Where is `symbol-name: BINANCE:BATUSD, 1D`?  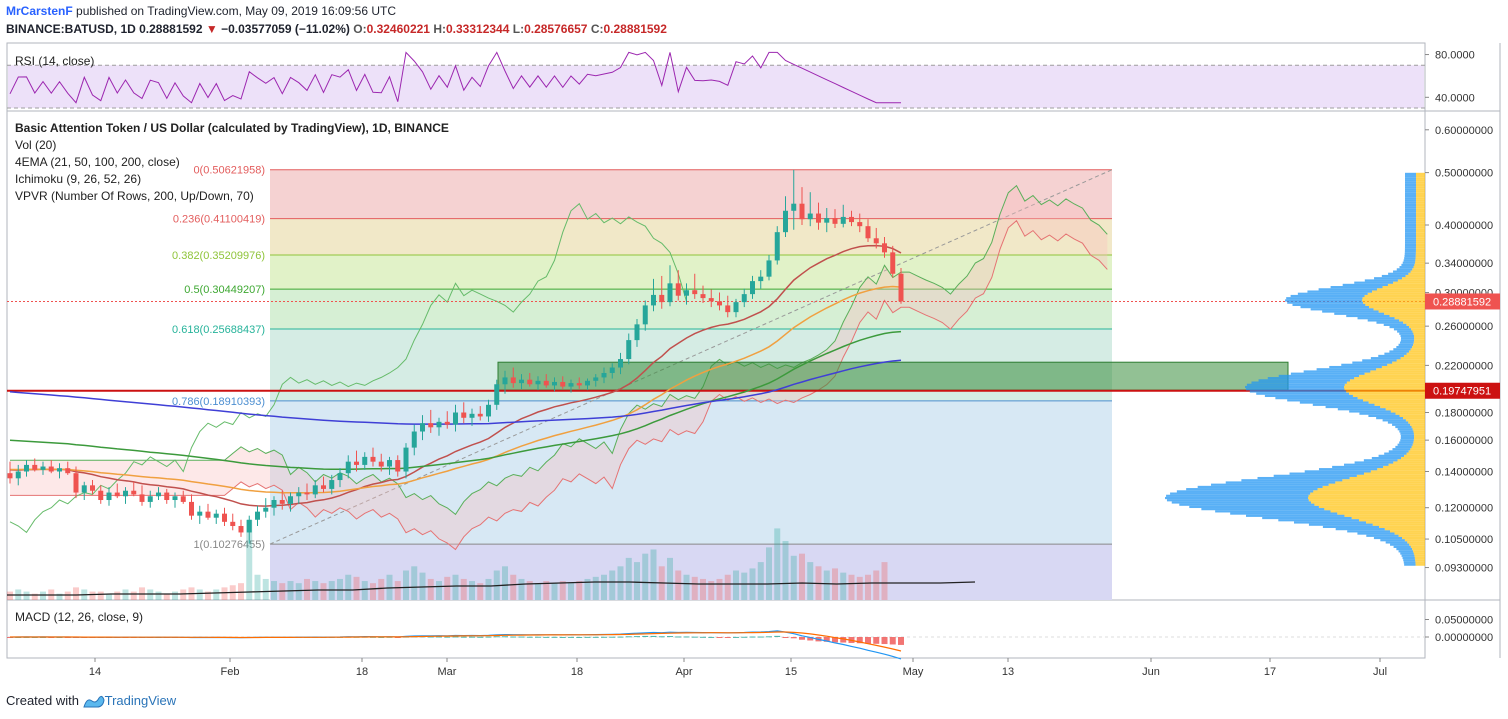 symbol-name: BINANCE:BATUSD, 1D is located at coordinates (71, 29).